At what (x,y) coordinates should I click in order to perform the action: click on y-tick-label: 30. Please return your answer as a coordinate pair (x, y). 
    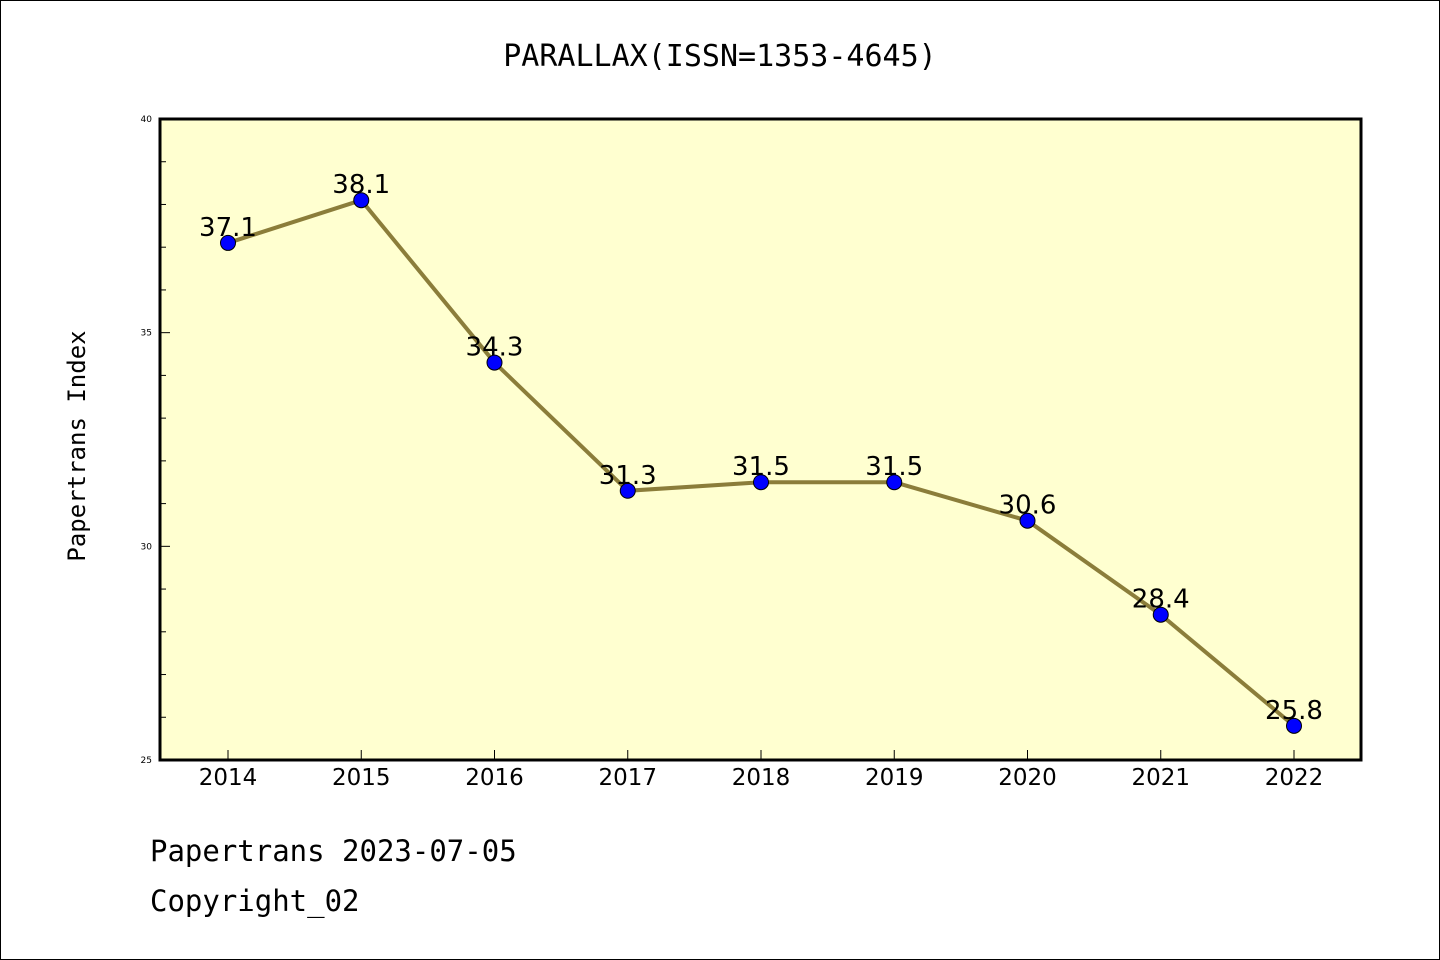
    Looking at the image, I should click on (147, 547).